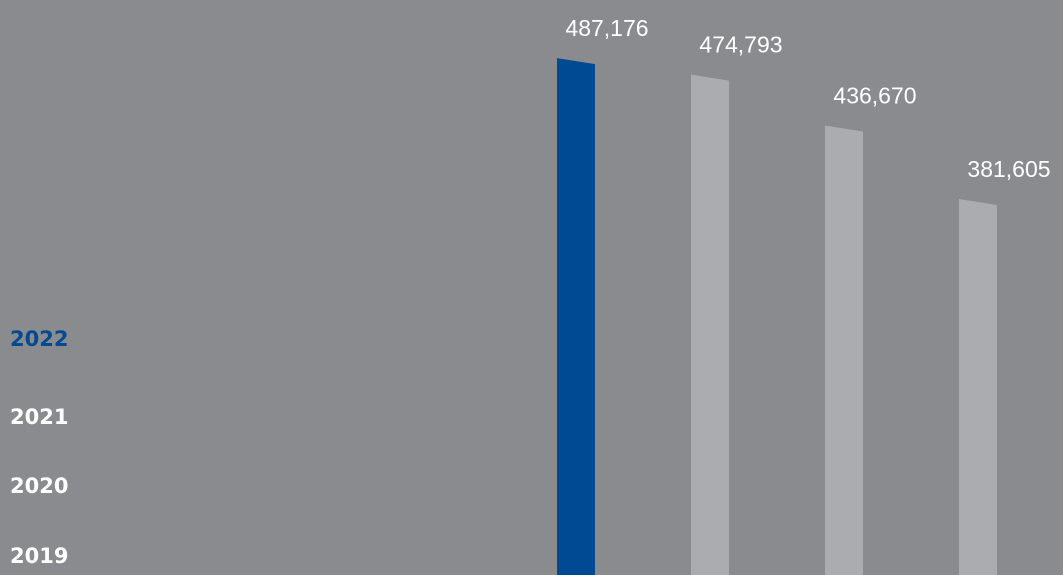 The height and width of the screenshot is (575, 1063). What do you see at coordinates (874, 96) in the screenshot?
I see `value-label: 436,670` at bounding box center [874, 96].